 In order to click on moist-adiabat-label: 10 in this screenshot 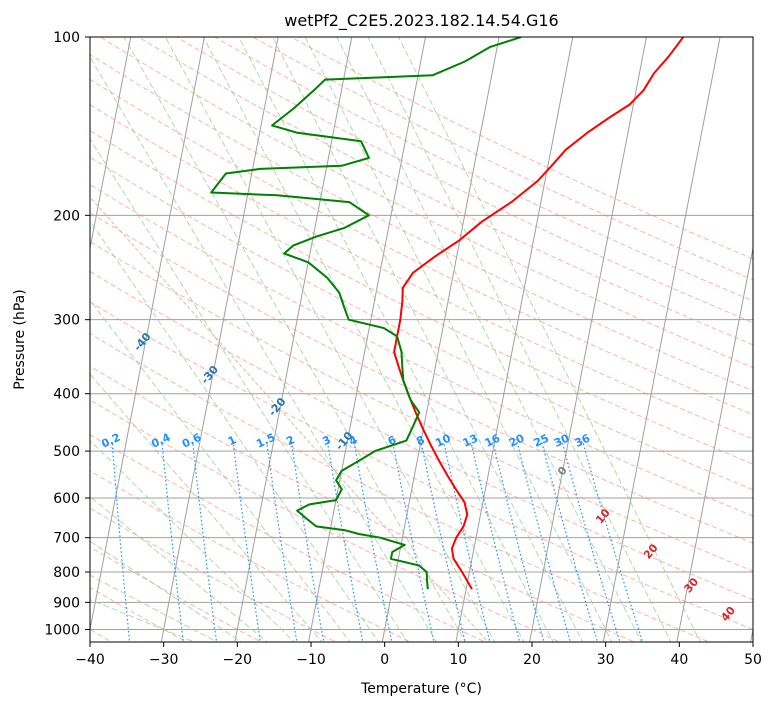, I will do `click(603, 516)`.